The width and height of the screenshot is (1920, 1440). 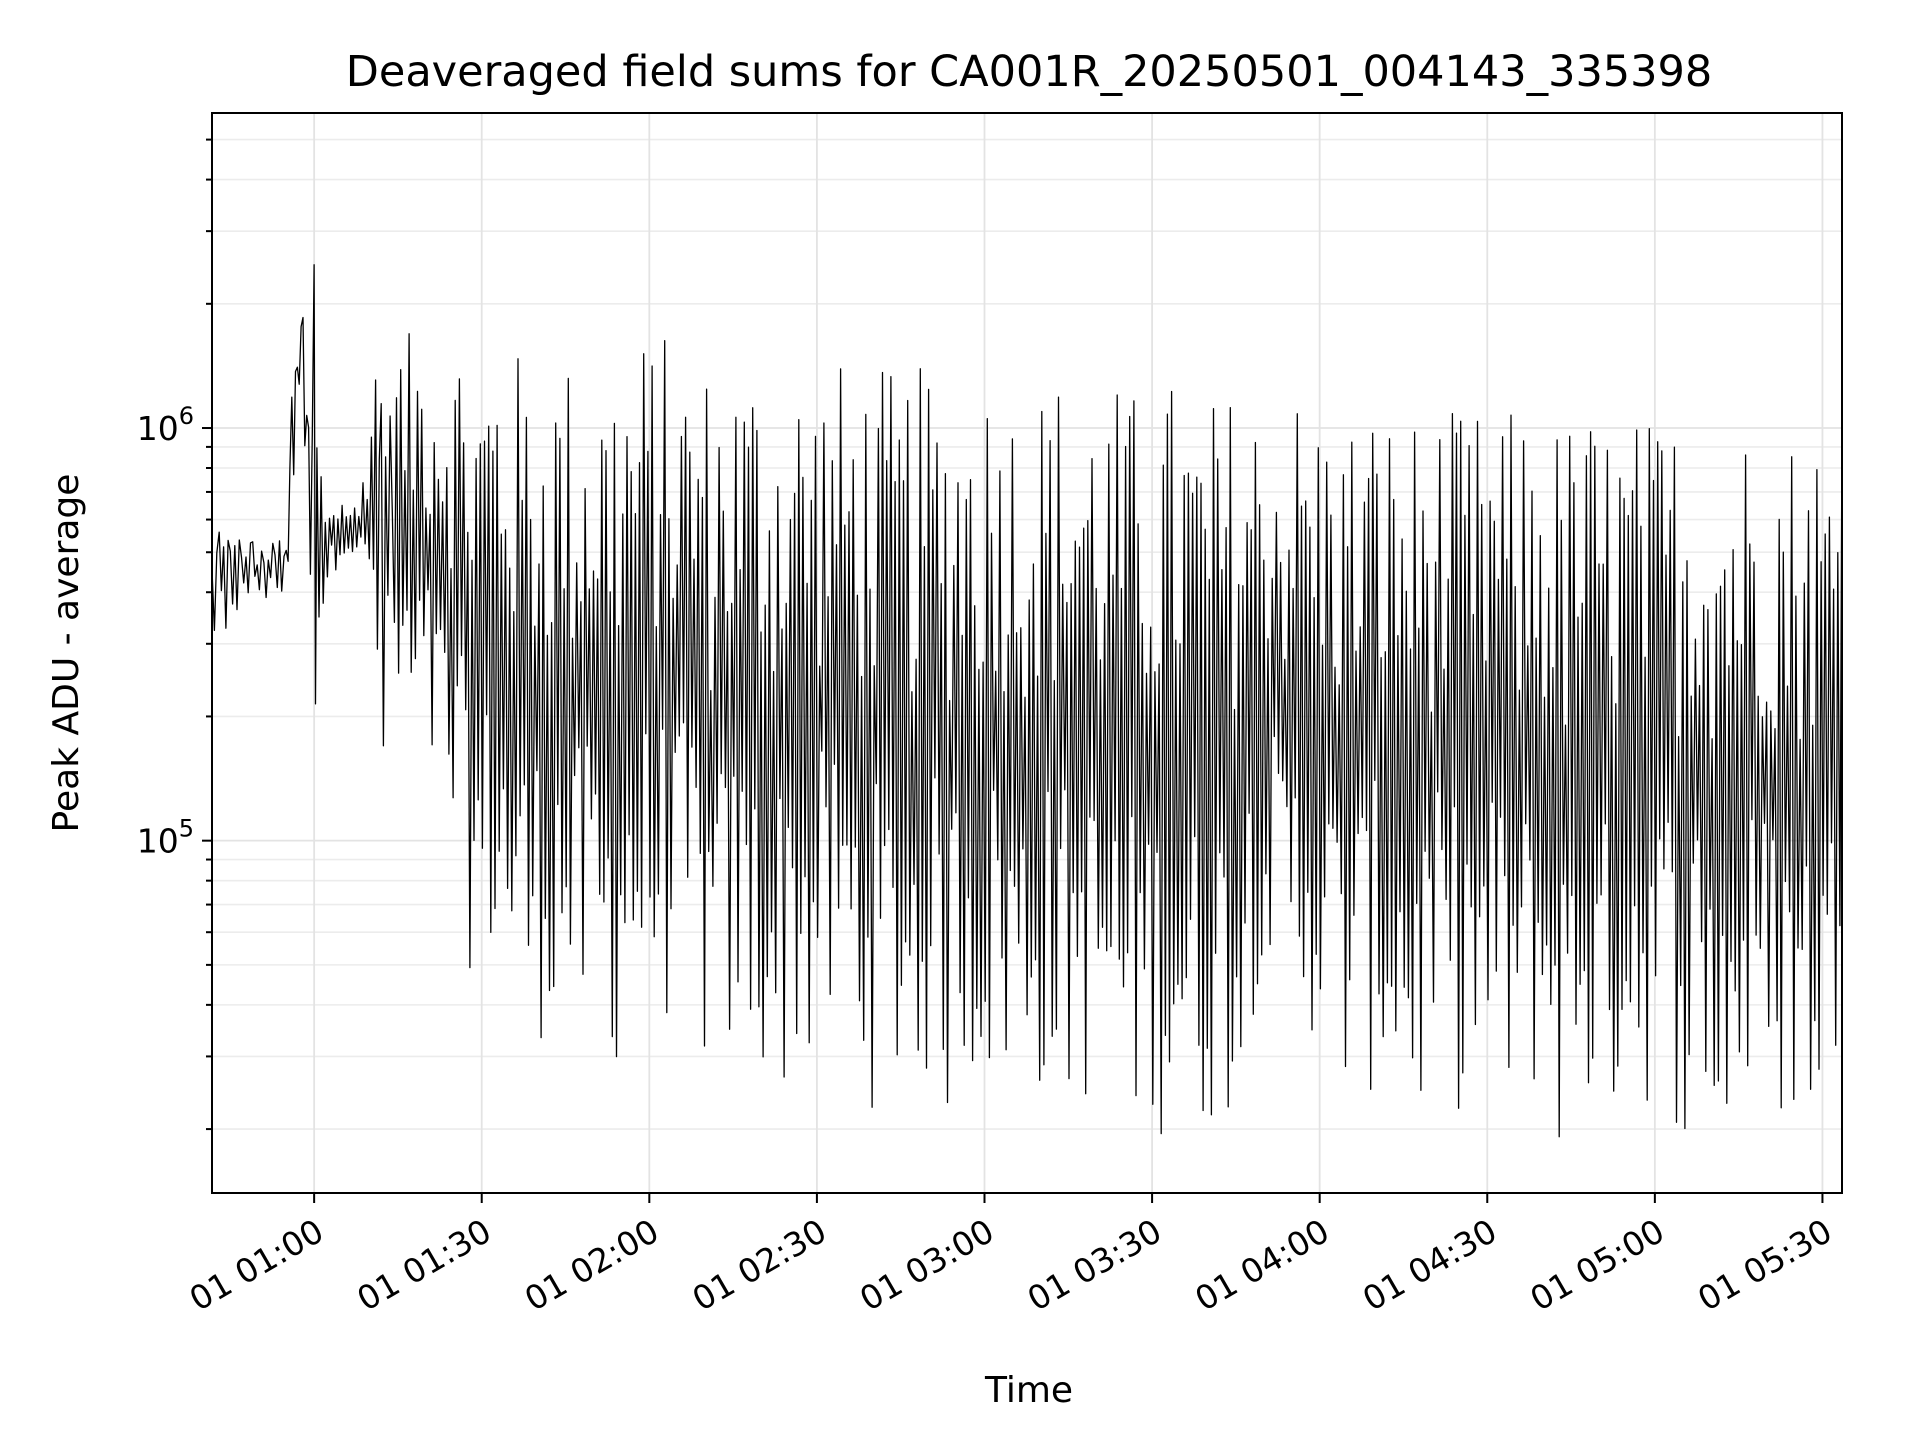 What do you see at coordinates (256, 1265) in the screenshot?
I see `x-tick-label: 01 01:00` at bounding box center [256, 1265].